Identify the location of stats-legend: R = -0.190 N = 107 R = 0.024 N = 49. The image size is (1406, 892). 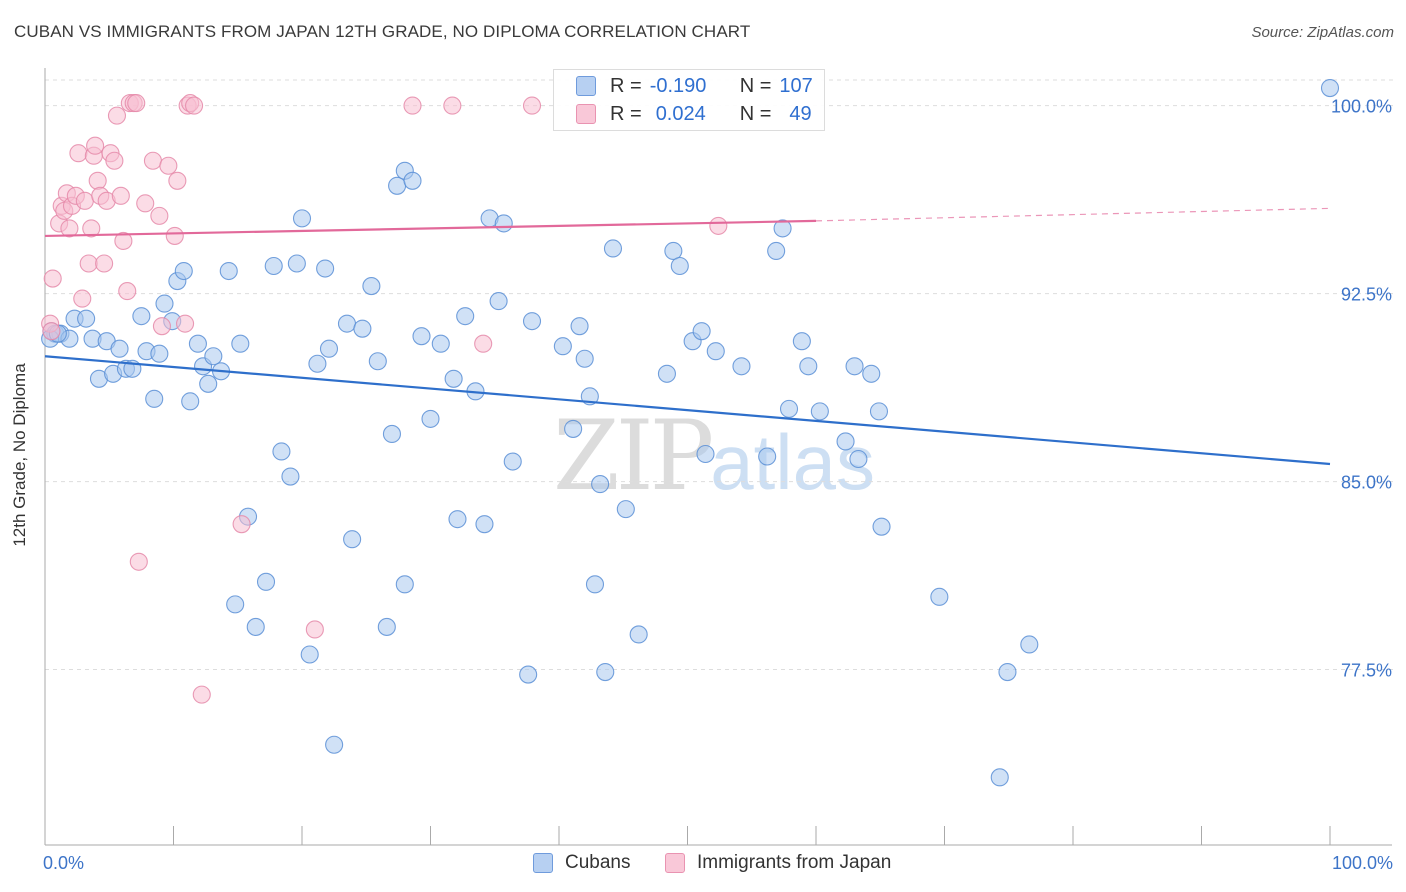
(689, 100).